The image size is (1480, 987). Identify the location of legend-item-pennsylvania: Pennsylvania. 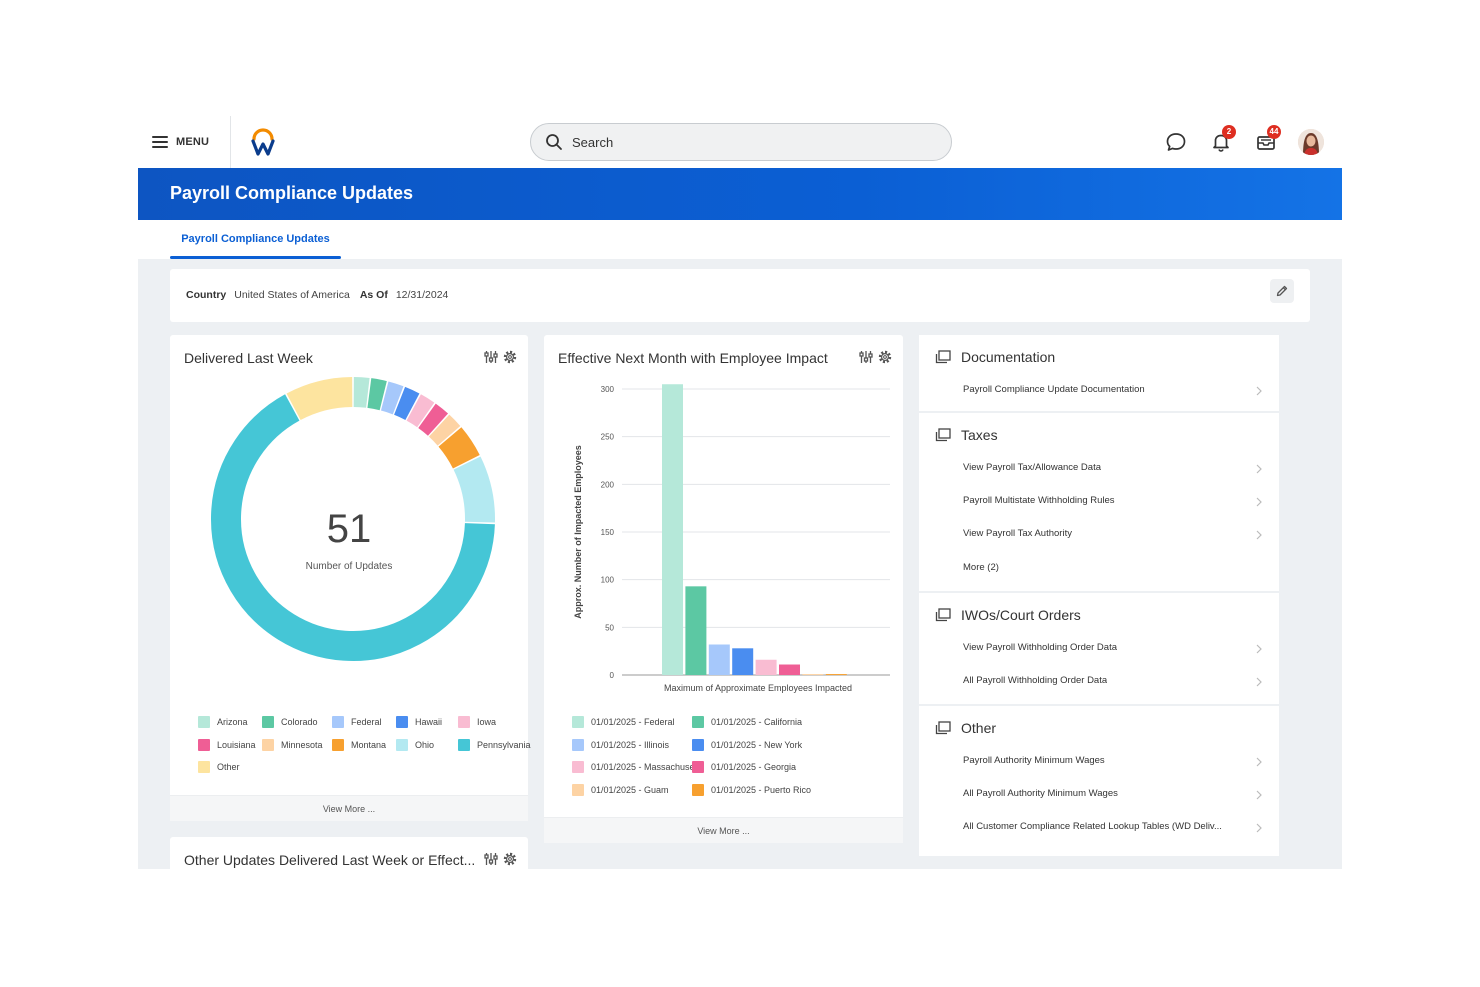
(494, 745).